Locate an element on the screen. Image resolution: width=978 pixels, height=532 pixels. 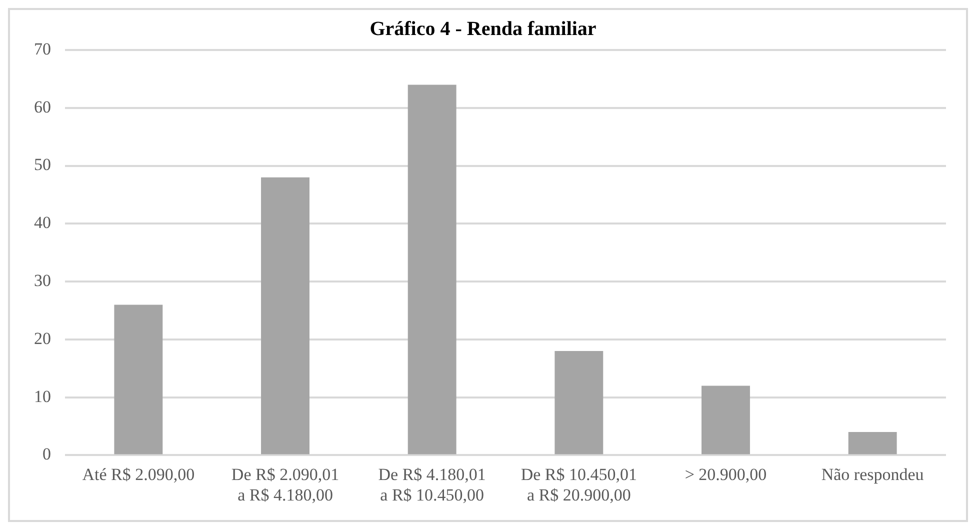
x-tick-label: > 20.900,00 is located at coordinates (725, 474).